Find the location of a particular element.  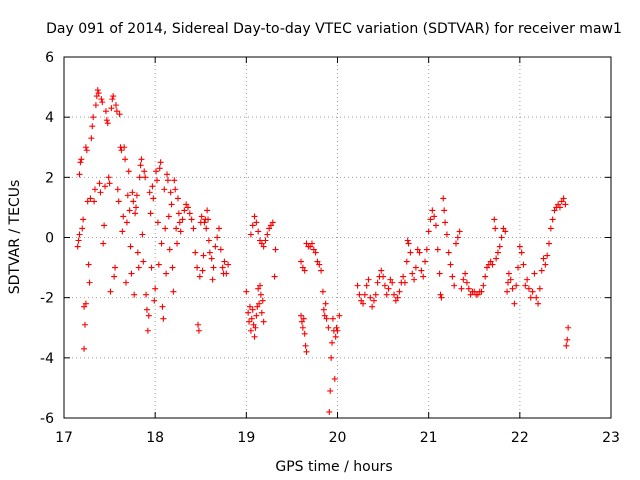

y-tick-label: -4 is located at coordinates (47, 359).